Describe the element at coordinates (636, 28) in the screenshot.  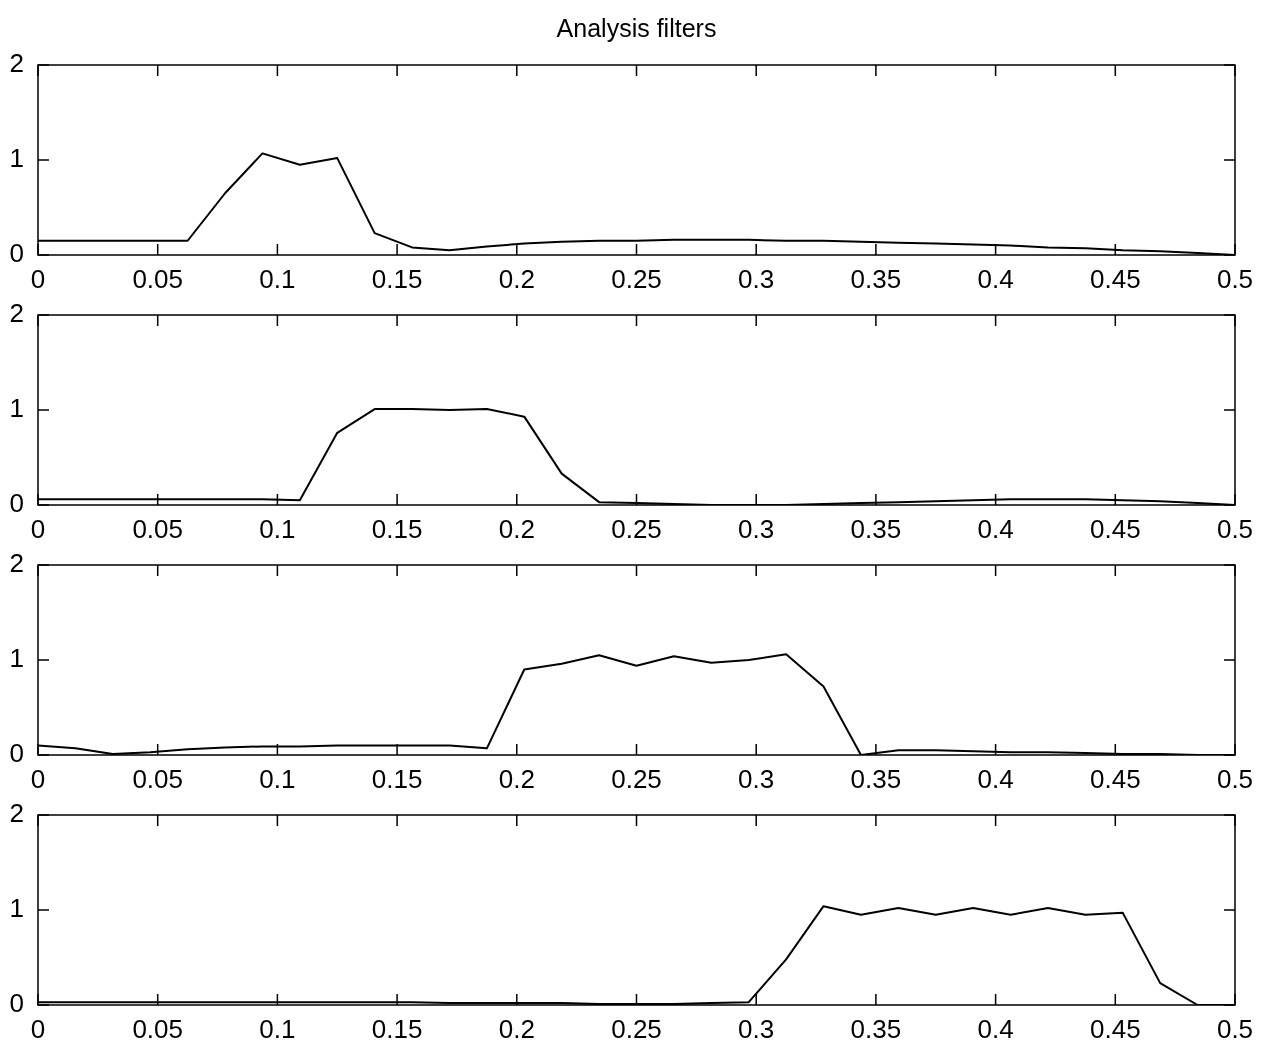
I see `chart-title: Analysis filters` at that location.